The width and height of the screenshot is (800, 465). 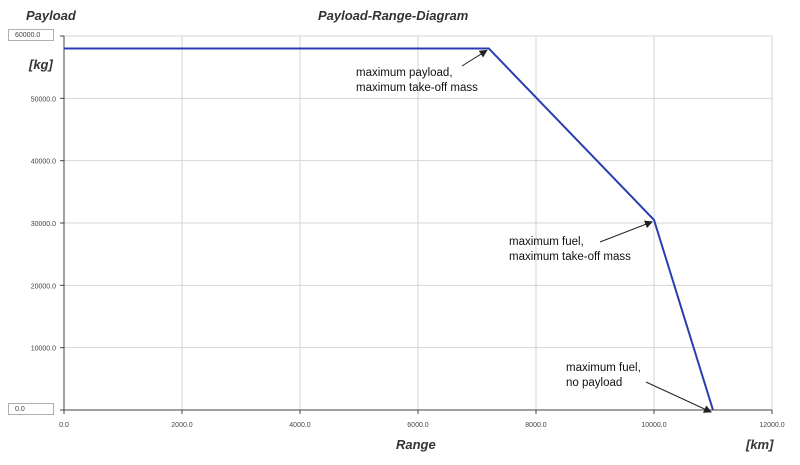 What do you see at coordinates (771, 425) in the screenshot?
I see `x-tick-label: 12000.0` at bounding box center [771, 425].